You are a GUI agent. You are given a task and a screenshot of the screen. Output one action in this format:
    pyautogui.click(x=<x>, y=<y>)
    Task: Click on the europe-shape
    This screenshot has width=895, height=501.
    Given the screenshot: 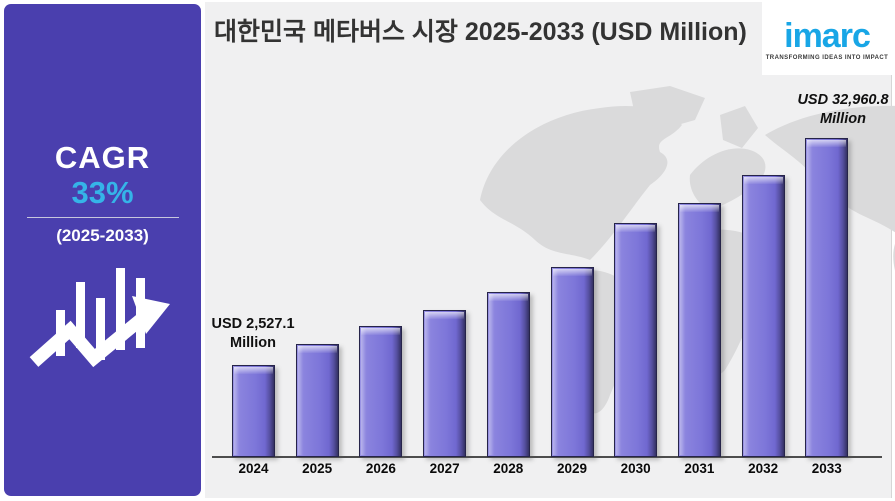 What is the action you would take?
    pyautogui.click(x=727, y=179)
    